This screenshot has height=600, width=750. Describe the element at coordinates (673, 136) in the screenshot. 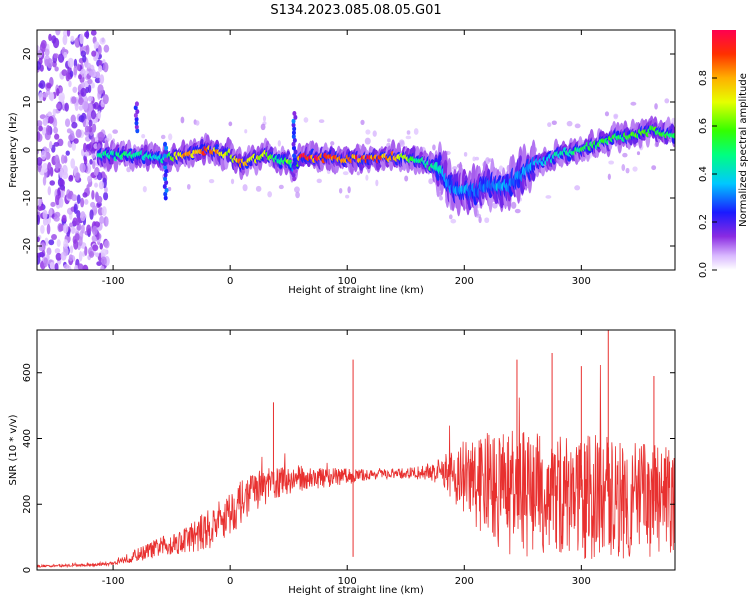

I see `ridge-blob` at that location.